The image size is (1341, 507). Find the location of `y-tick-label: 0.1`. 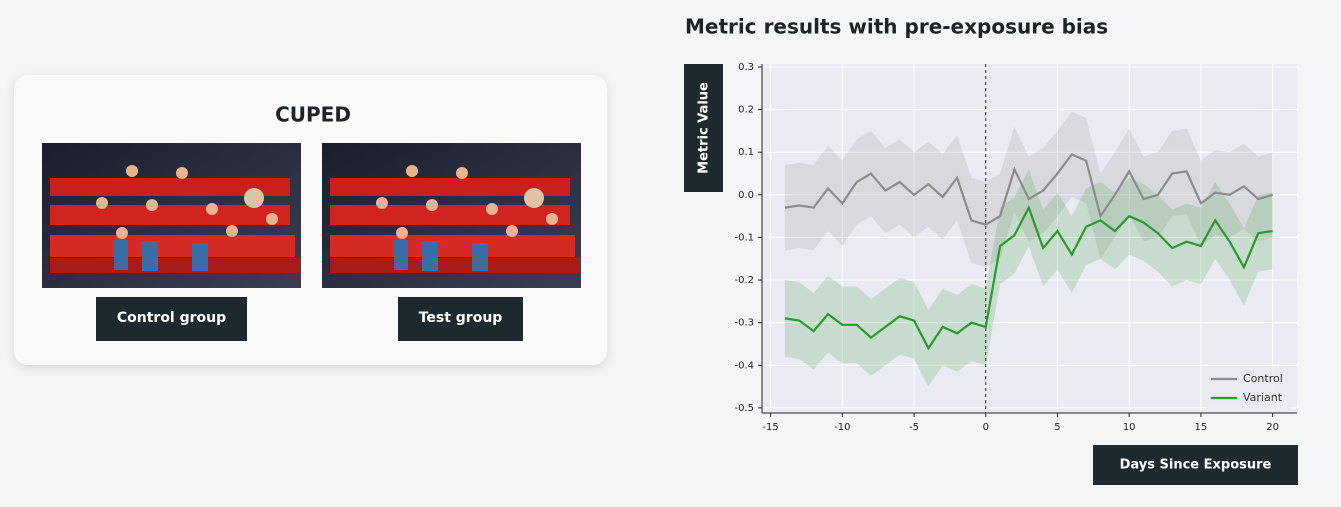

y-tick-label: 0.1 is located at coordinates (746, 152).